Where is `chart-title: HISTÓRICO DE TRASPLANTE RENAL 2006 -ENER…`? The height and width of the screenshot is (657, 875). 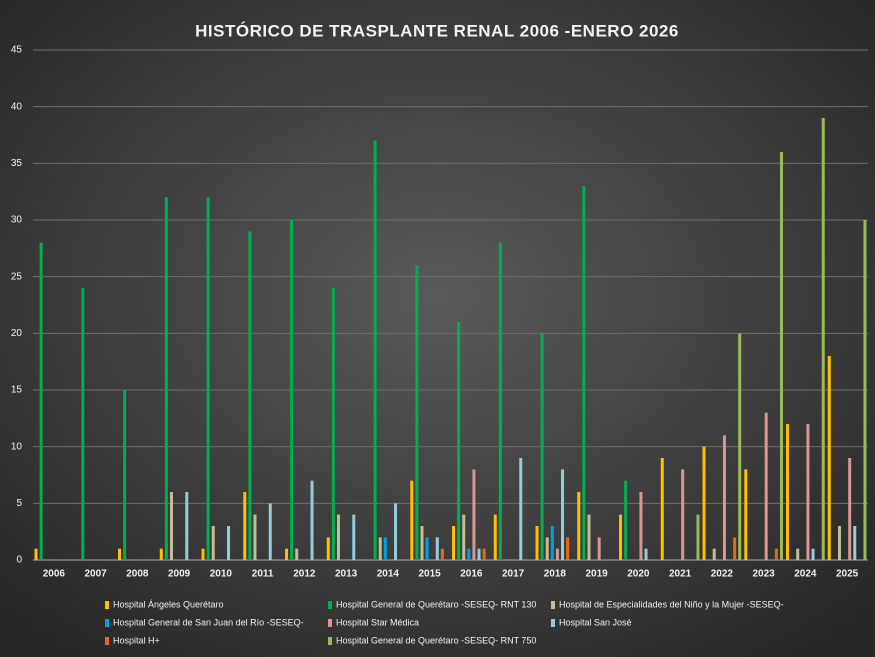
chart-title: HISTÓRICO DE TRASPLANTE RENAL 2006 -ENER… is located at coordinates (437, 30).